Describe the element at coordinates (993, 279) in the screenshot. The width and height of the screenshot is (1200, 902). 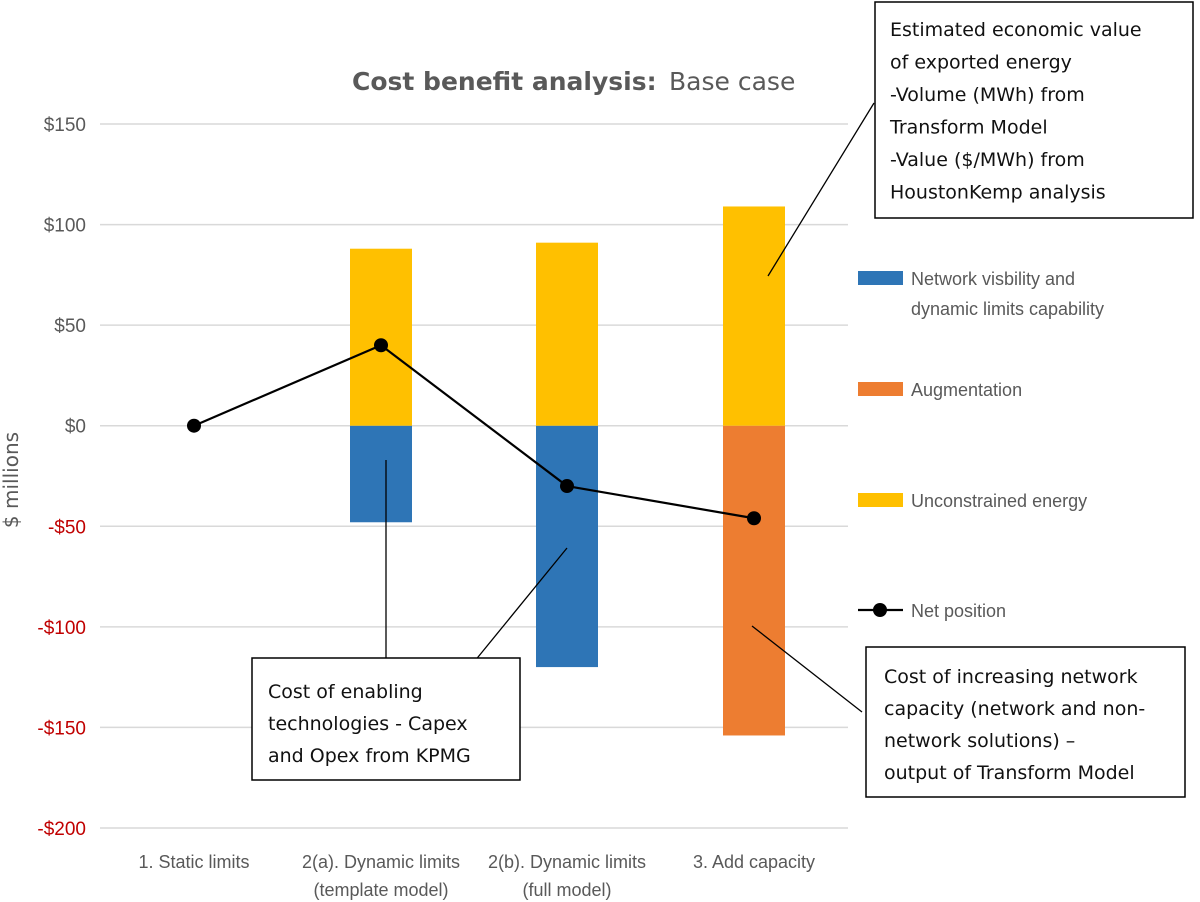
I see `legend-label: Network visbility and` at that location.